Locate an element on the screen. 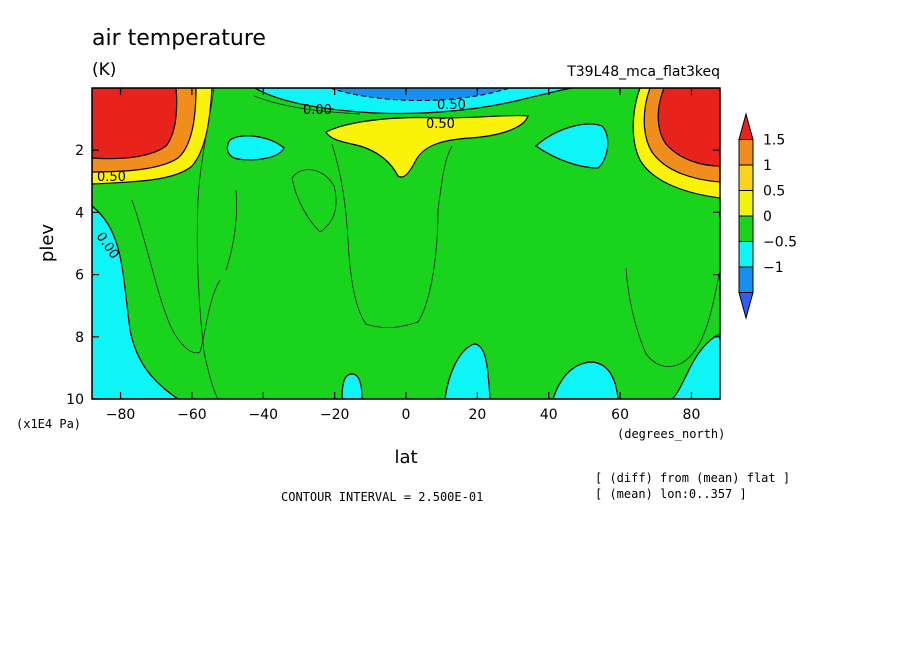 The height and width of the screenshot is (654, 904). x-tick-label: 60 is located at coordinates (620, 415).